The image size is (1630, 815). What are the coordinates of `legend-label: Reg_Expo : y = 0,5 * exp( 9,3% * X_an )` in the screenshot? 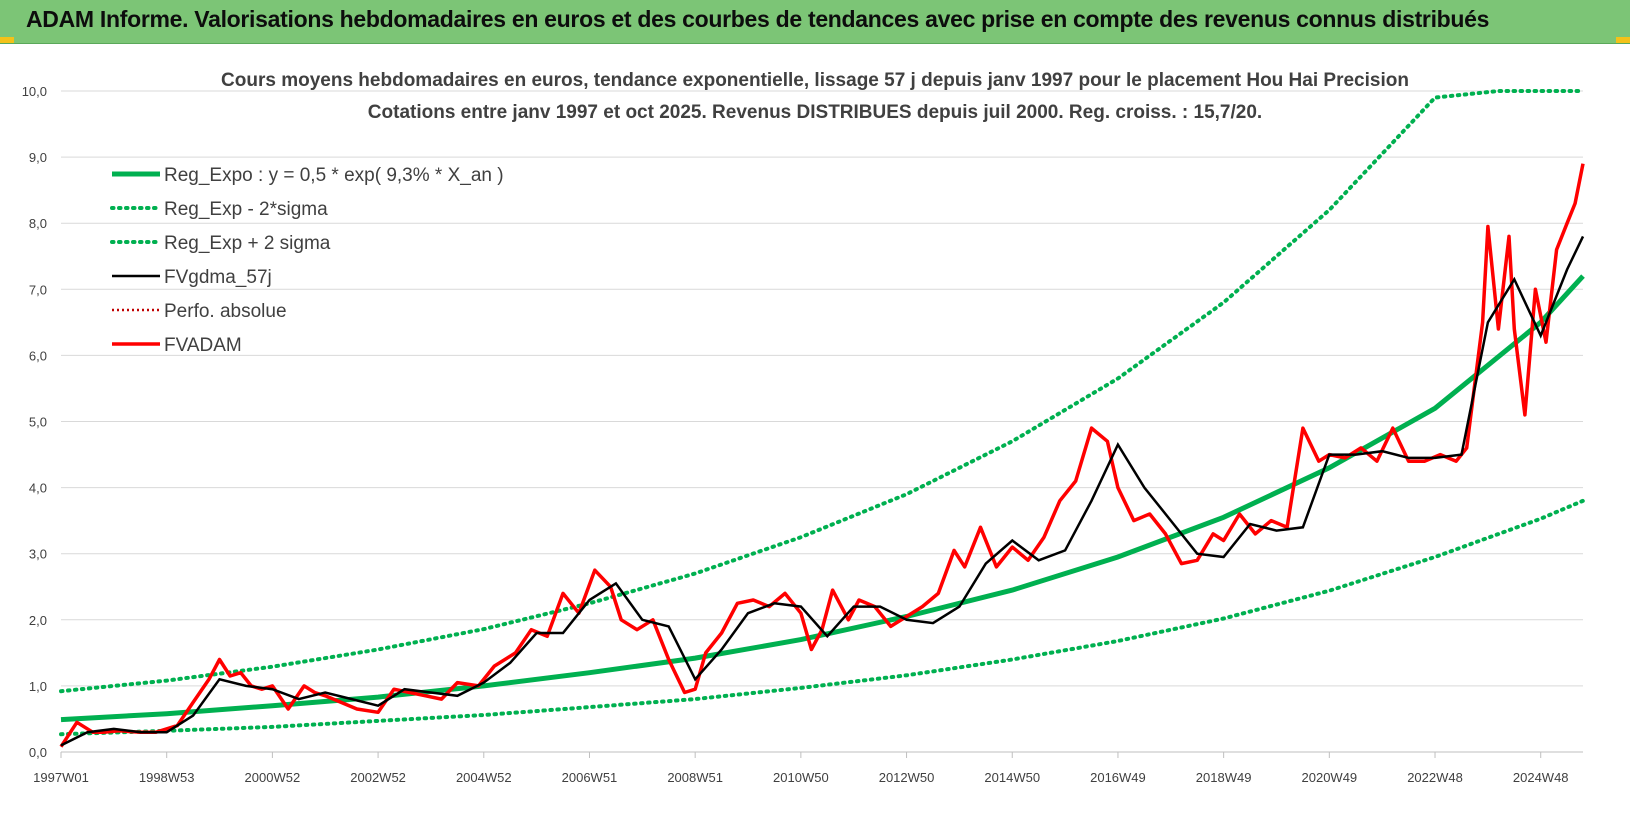 It's located at (334, 175).